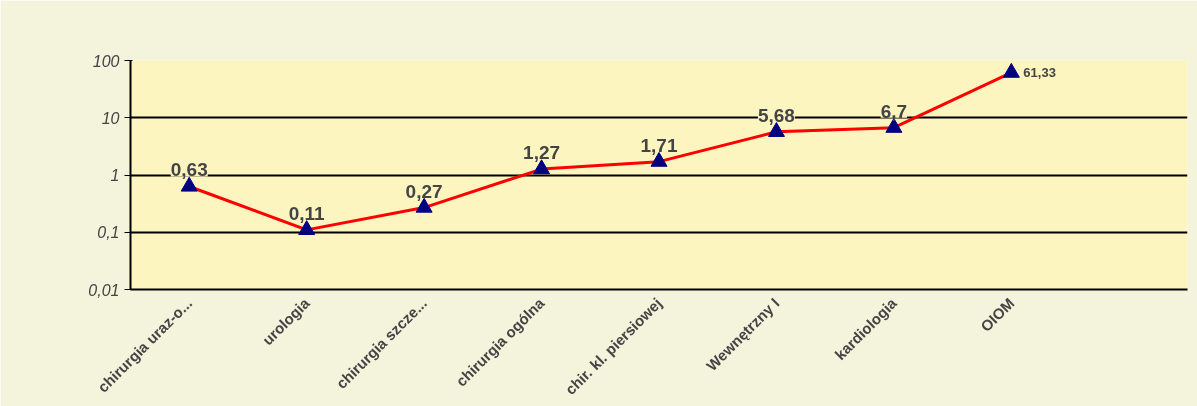 The image size is (1197, 406). Describe the element at coordinates (659, 145) in the screenshot. I see `data-label: 1,71` at that location.